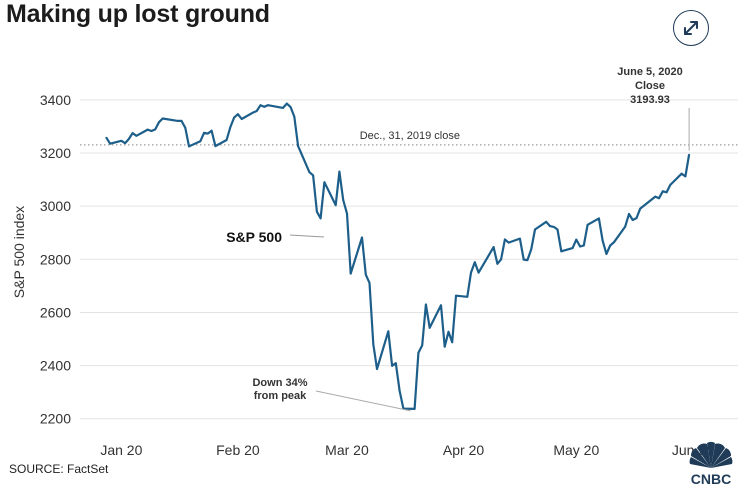 The image size is (746, 493). What do you see at coordinates (279, 383) in the screenshot?
I see `trough-label-line1: Down 34%` at bounding box center [279, 383].